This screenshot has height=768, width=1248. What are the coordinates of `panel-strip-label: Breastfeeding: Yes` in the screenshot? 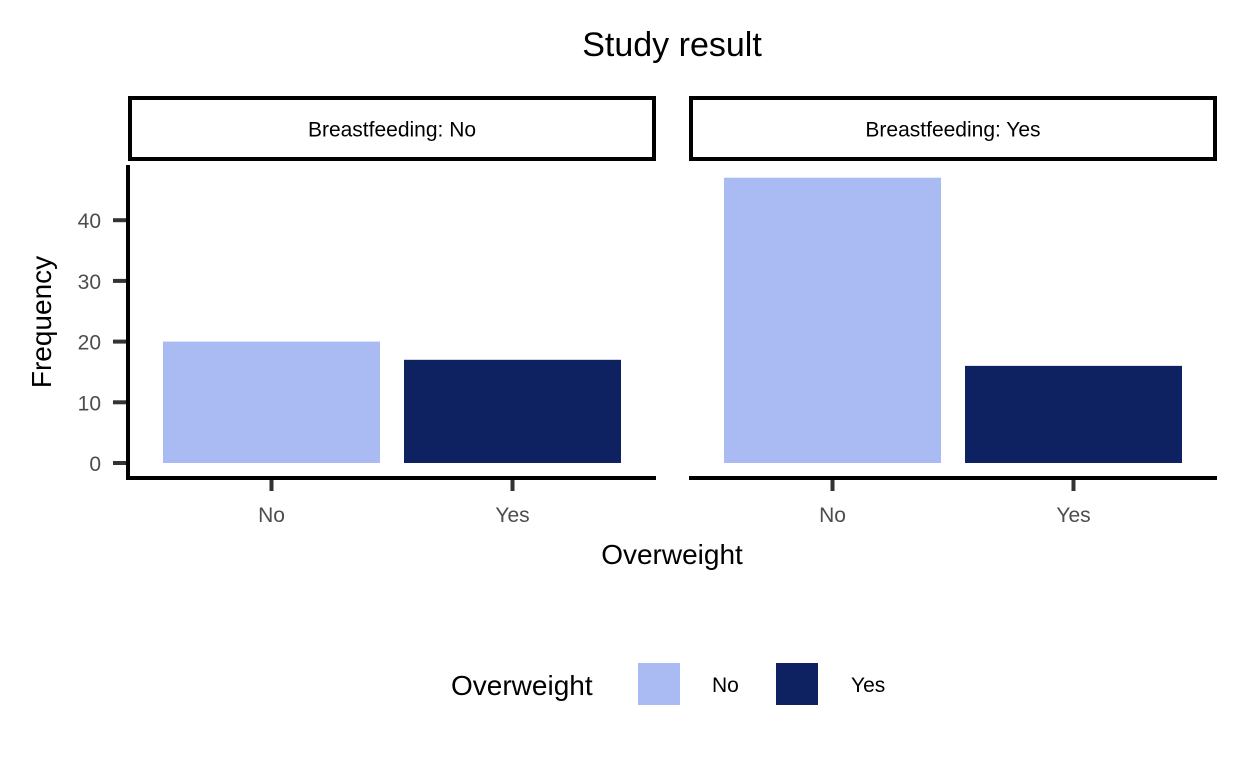 It's located at (952, 130).